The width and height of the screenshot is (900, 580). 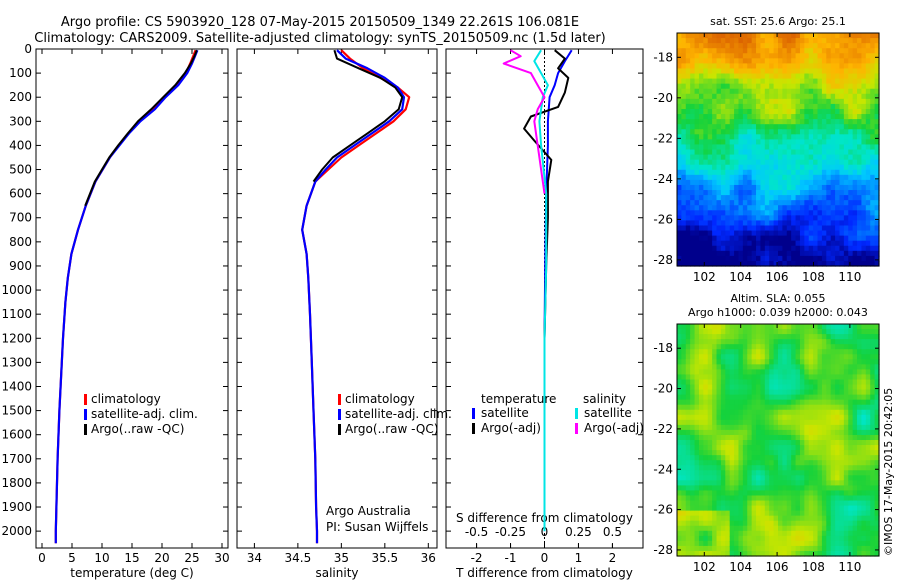 What do you see at coordinates (161, 558) in the screenshot?
I see `x-tick-label: 20` at bounding box center [161, 558].